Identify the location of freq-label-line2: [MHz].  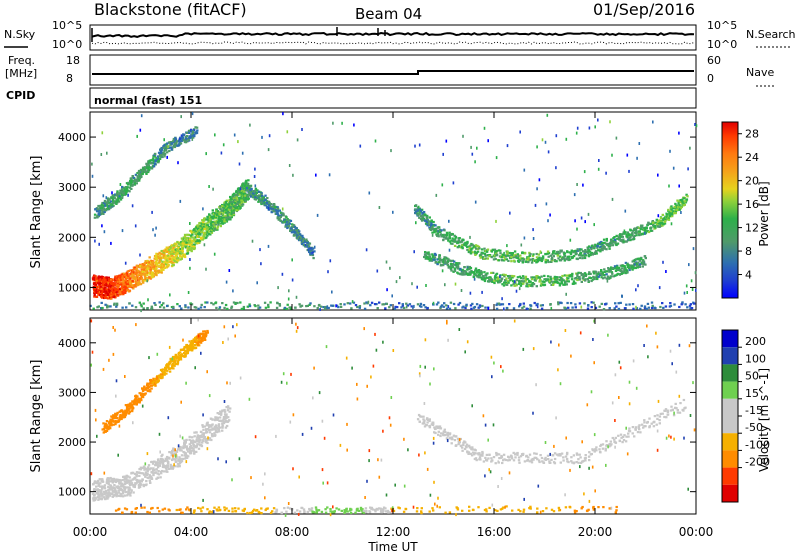
(21, 73).